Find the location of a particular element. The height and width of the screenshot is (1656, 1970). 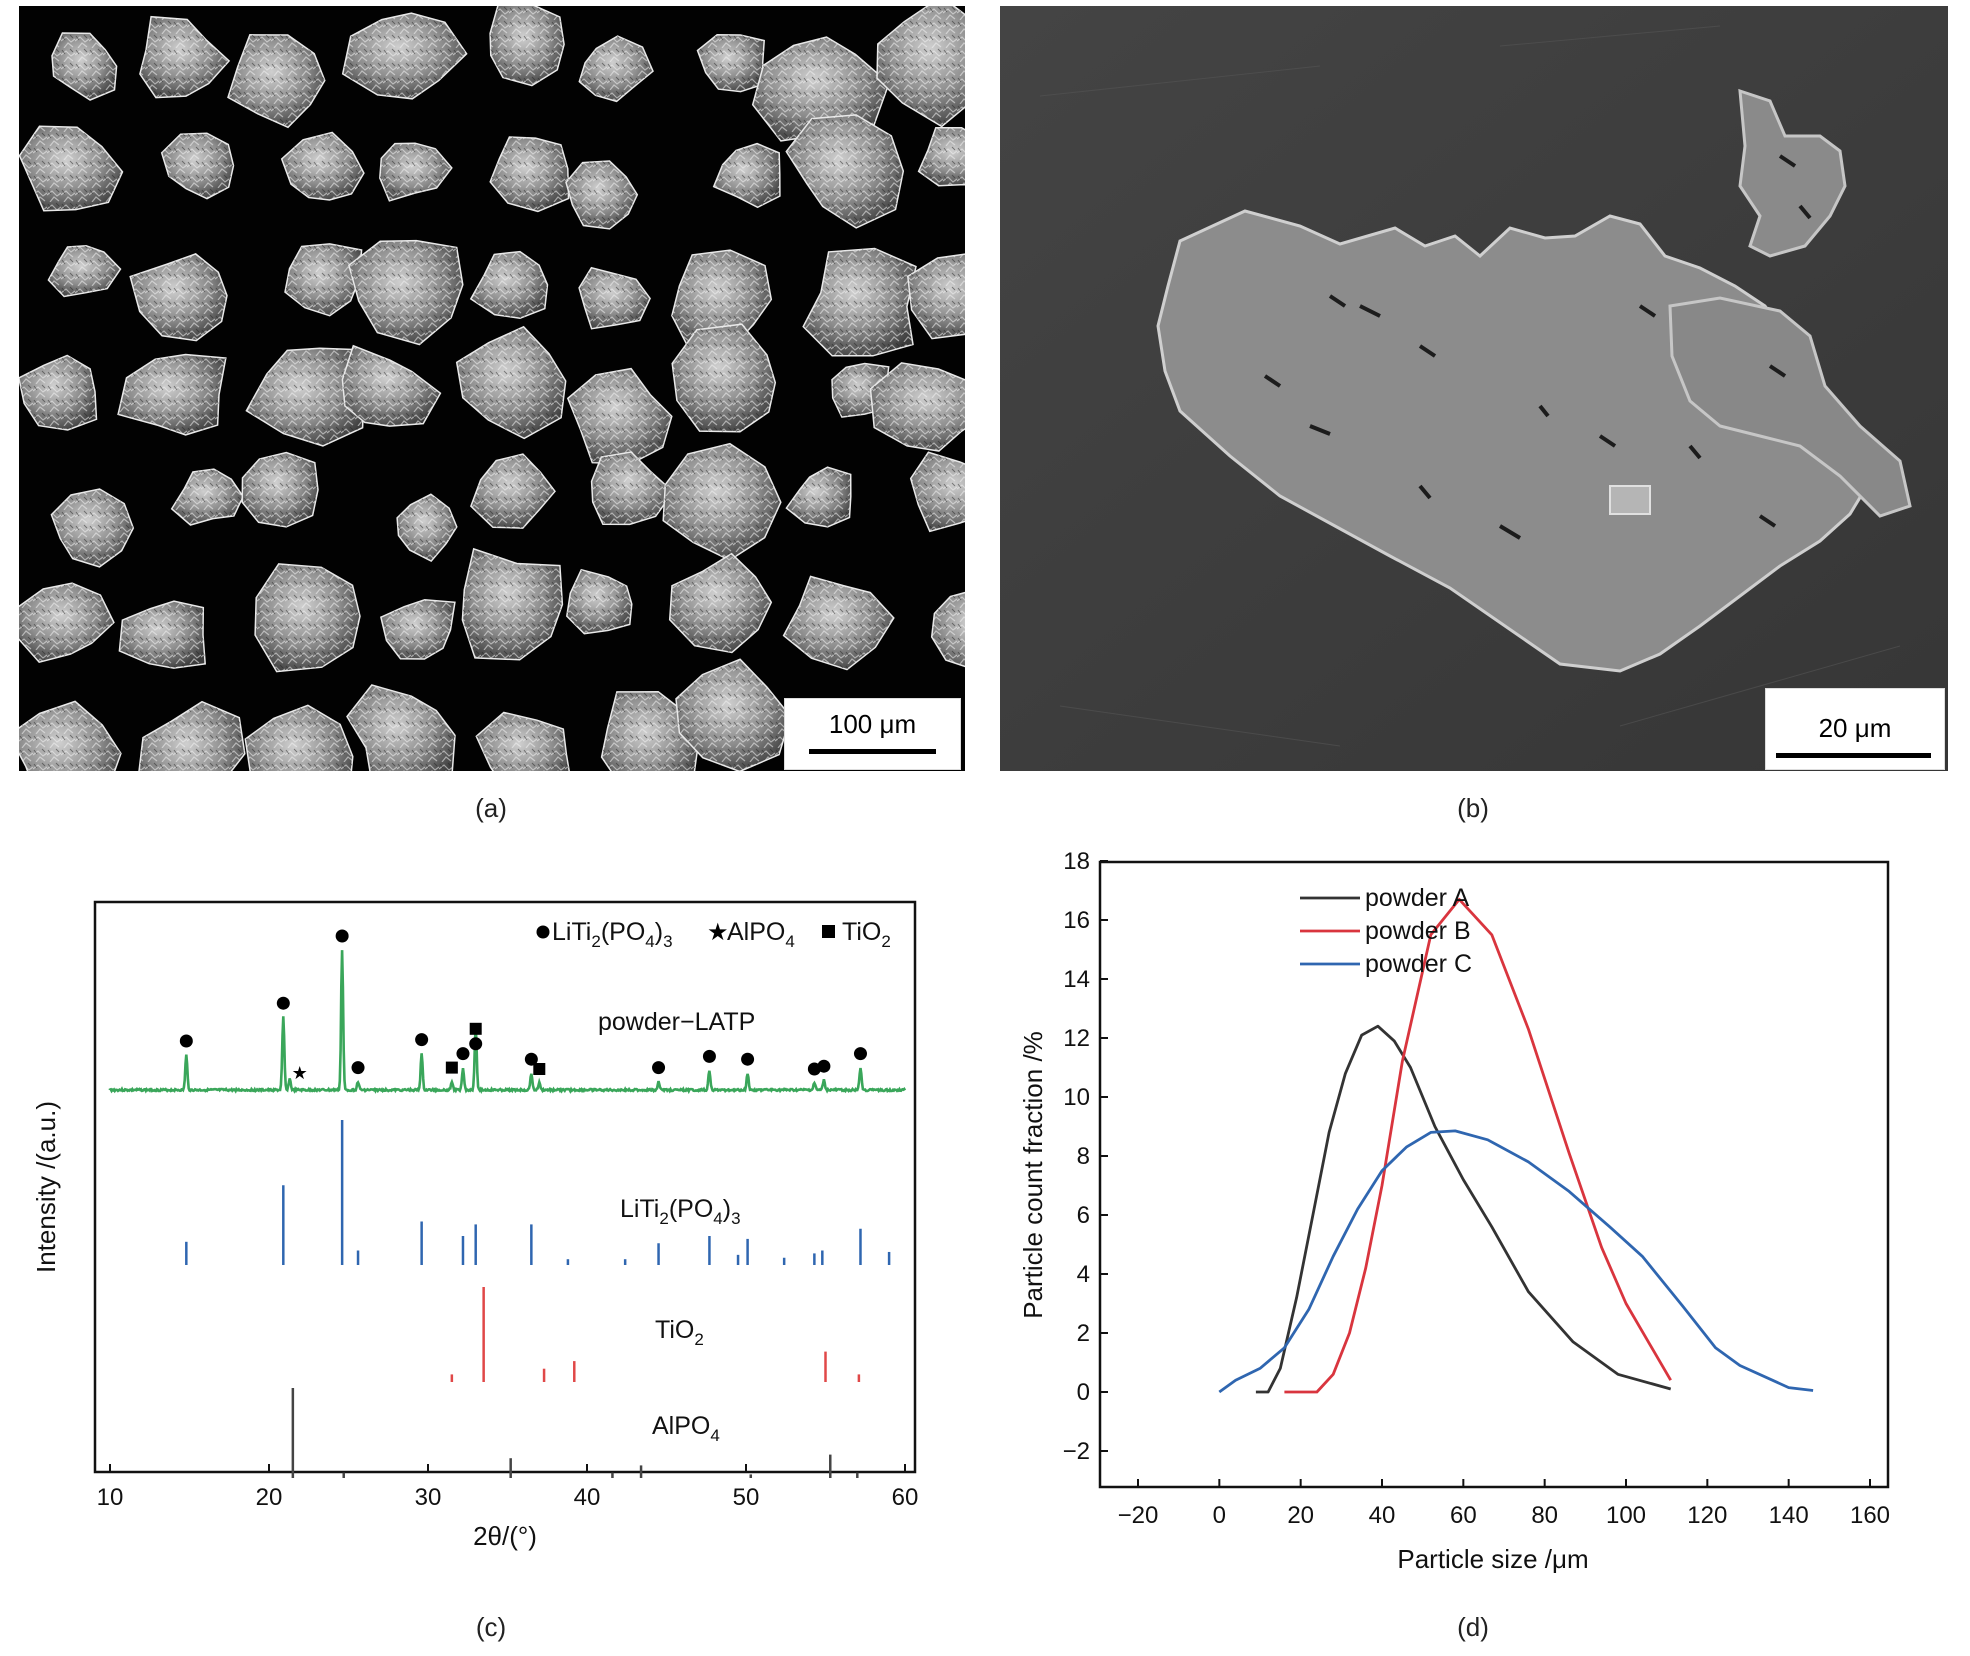

y-tick-label: 0 is located at coordinates (1083, 1392).